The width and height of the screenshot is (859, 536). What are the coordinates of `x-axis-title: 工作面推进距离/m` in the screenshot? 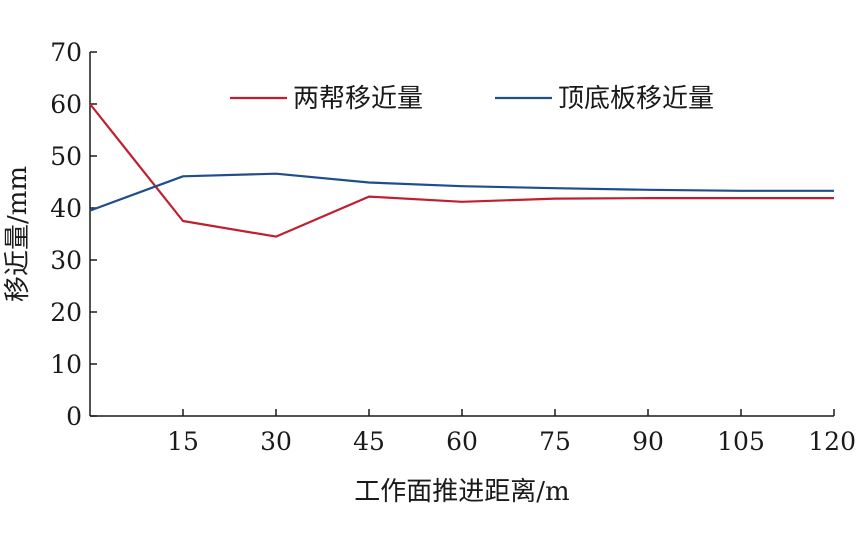 It's located at (461, 492).